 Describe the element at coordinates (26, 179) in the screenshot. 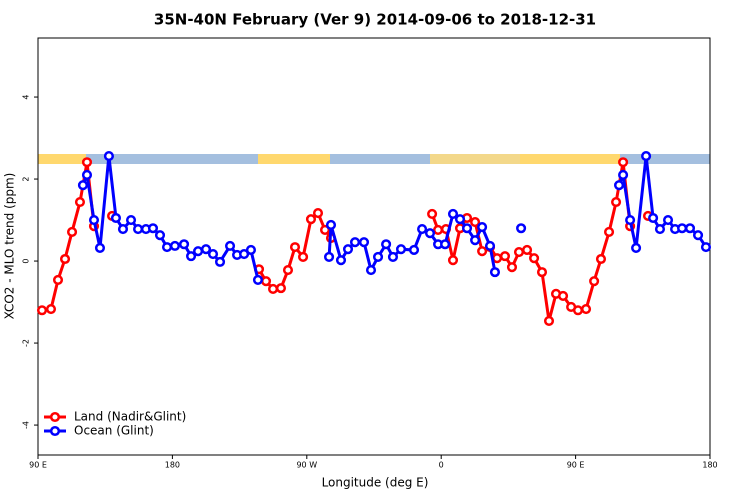

I see `y-tick-label: 2` at that location.